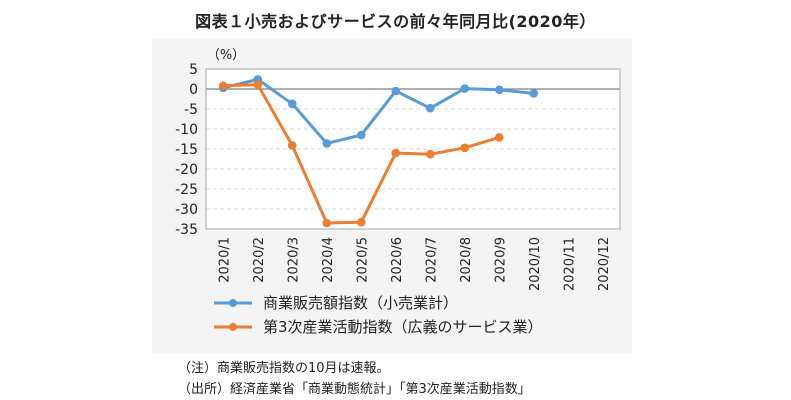  Describe the element at coordinates (226, 55) in the screenshot. I see `unit-label: （%）` at that location.